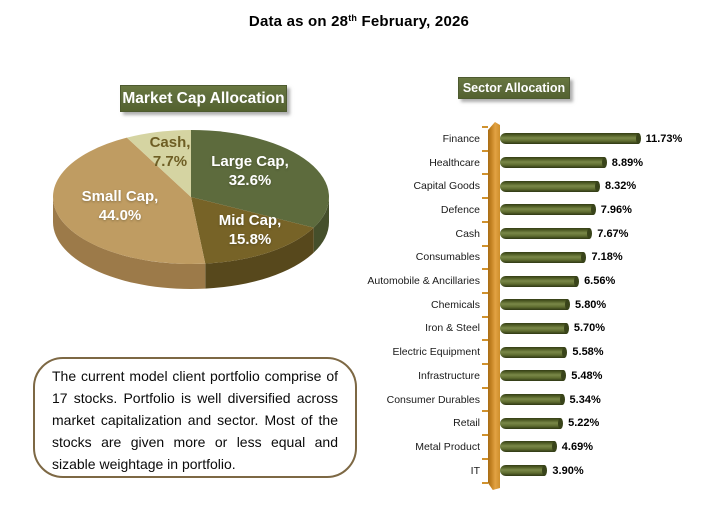 The width and height of the screenshot is (718, 529). What do you see at coordinates (613, 233) in the screenshot?
I see `sector-value: 7.67%` at bounding box center [613, 233].